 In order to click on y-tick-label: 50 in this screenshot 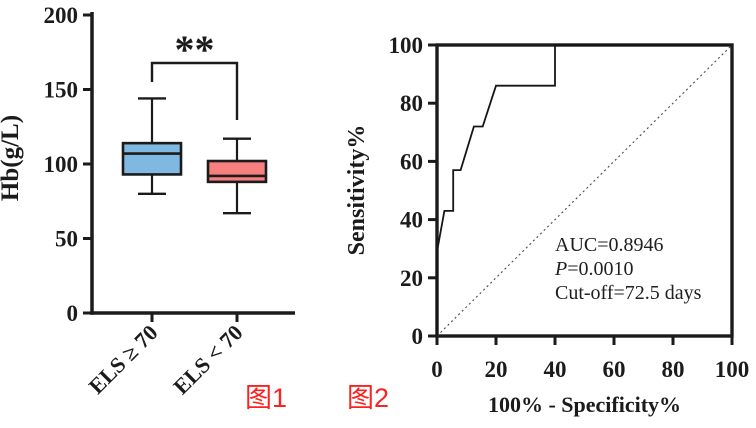, I will do `click(66, 239)`.